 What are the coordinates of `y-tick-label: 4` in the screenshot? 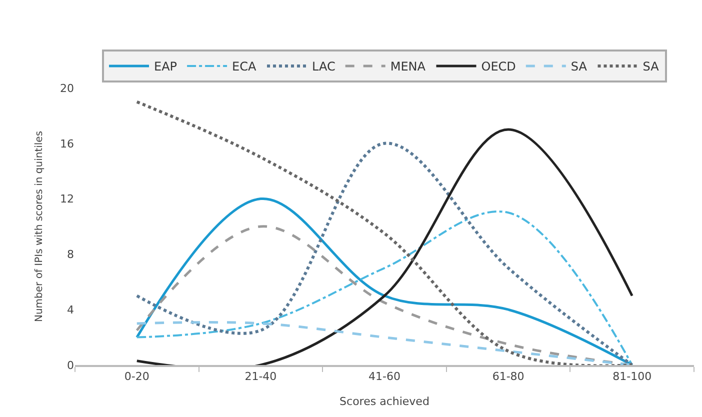 It's located at (70, 309).